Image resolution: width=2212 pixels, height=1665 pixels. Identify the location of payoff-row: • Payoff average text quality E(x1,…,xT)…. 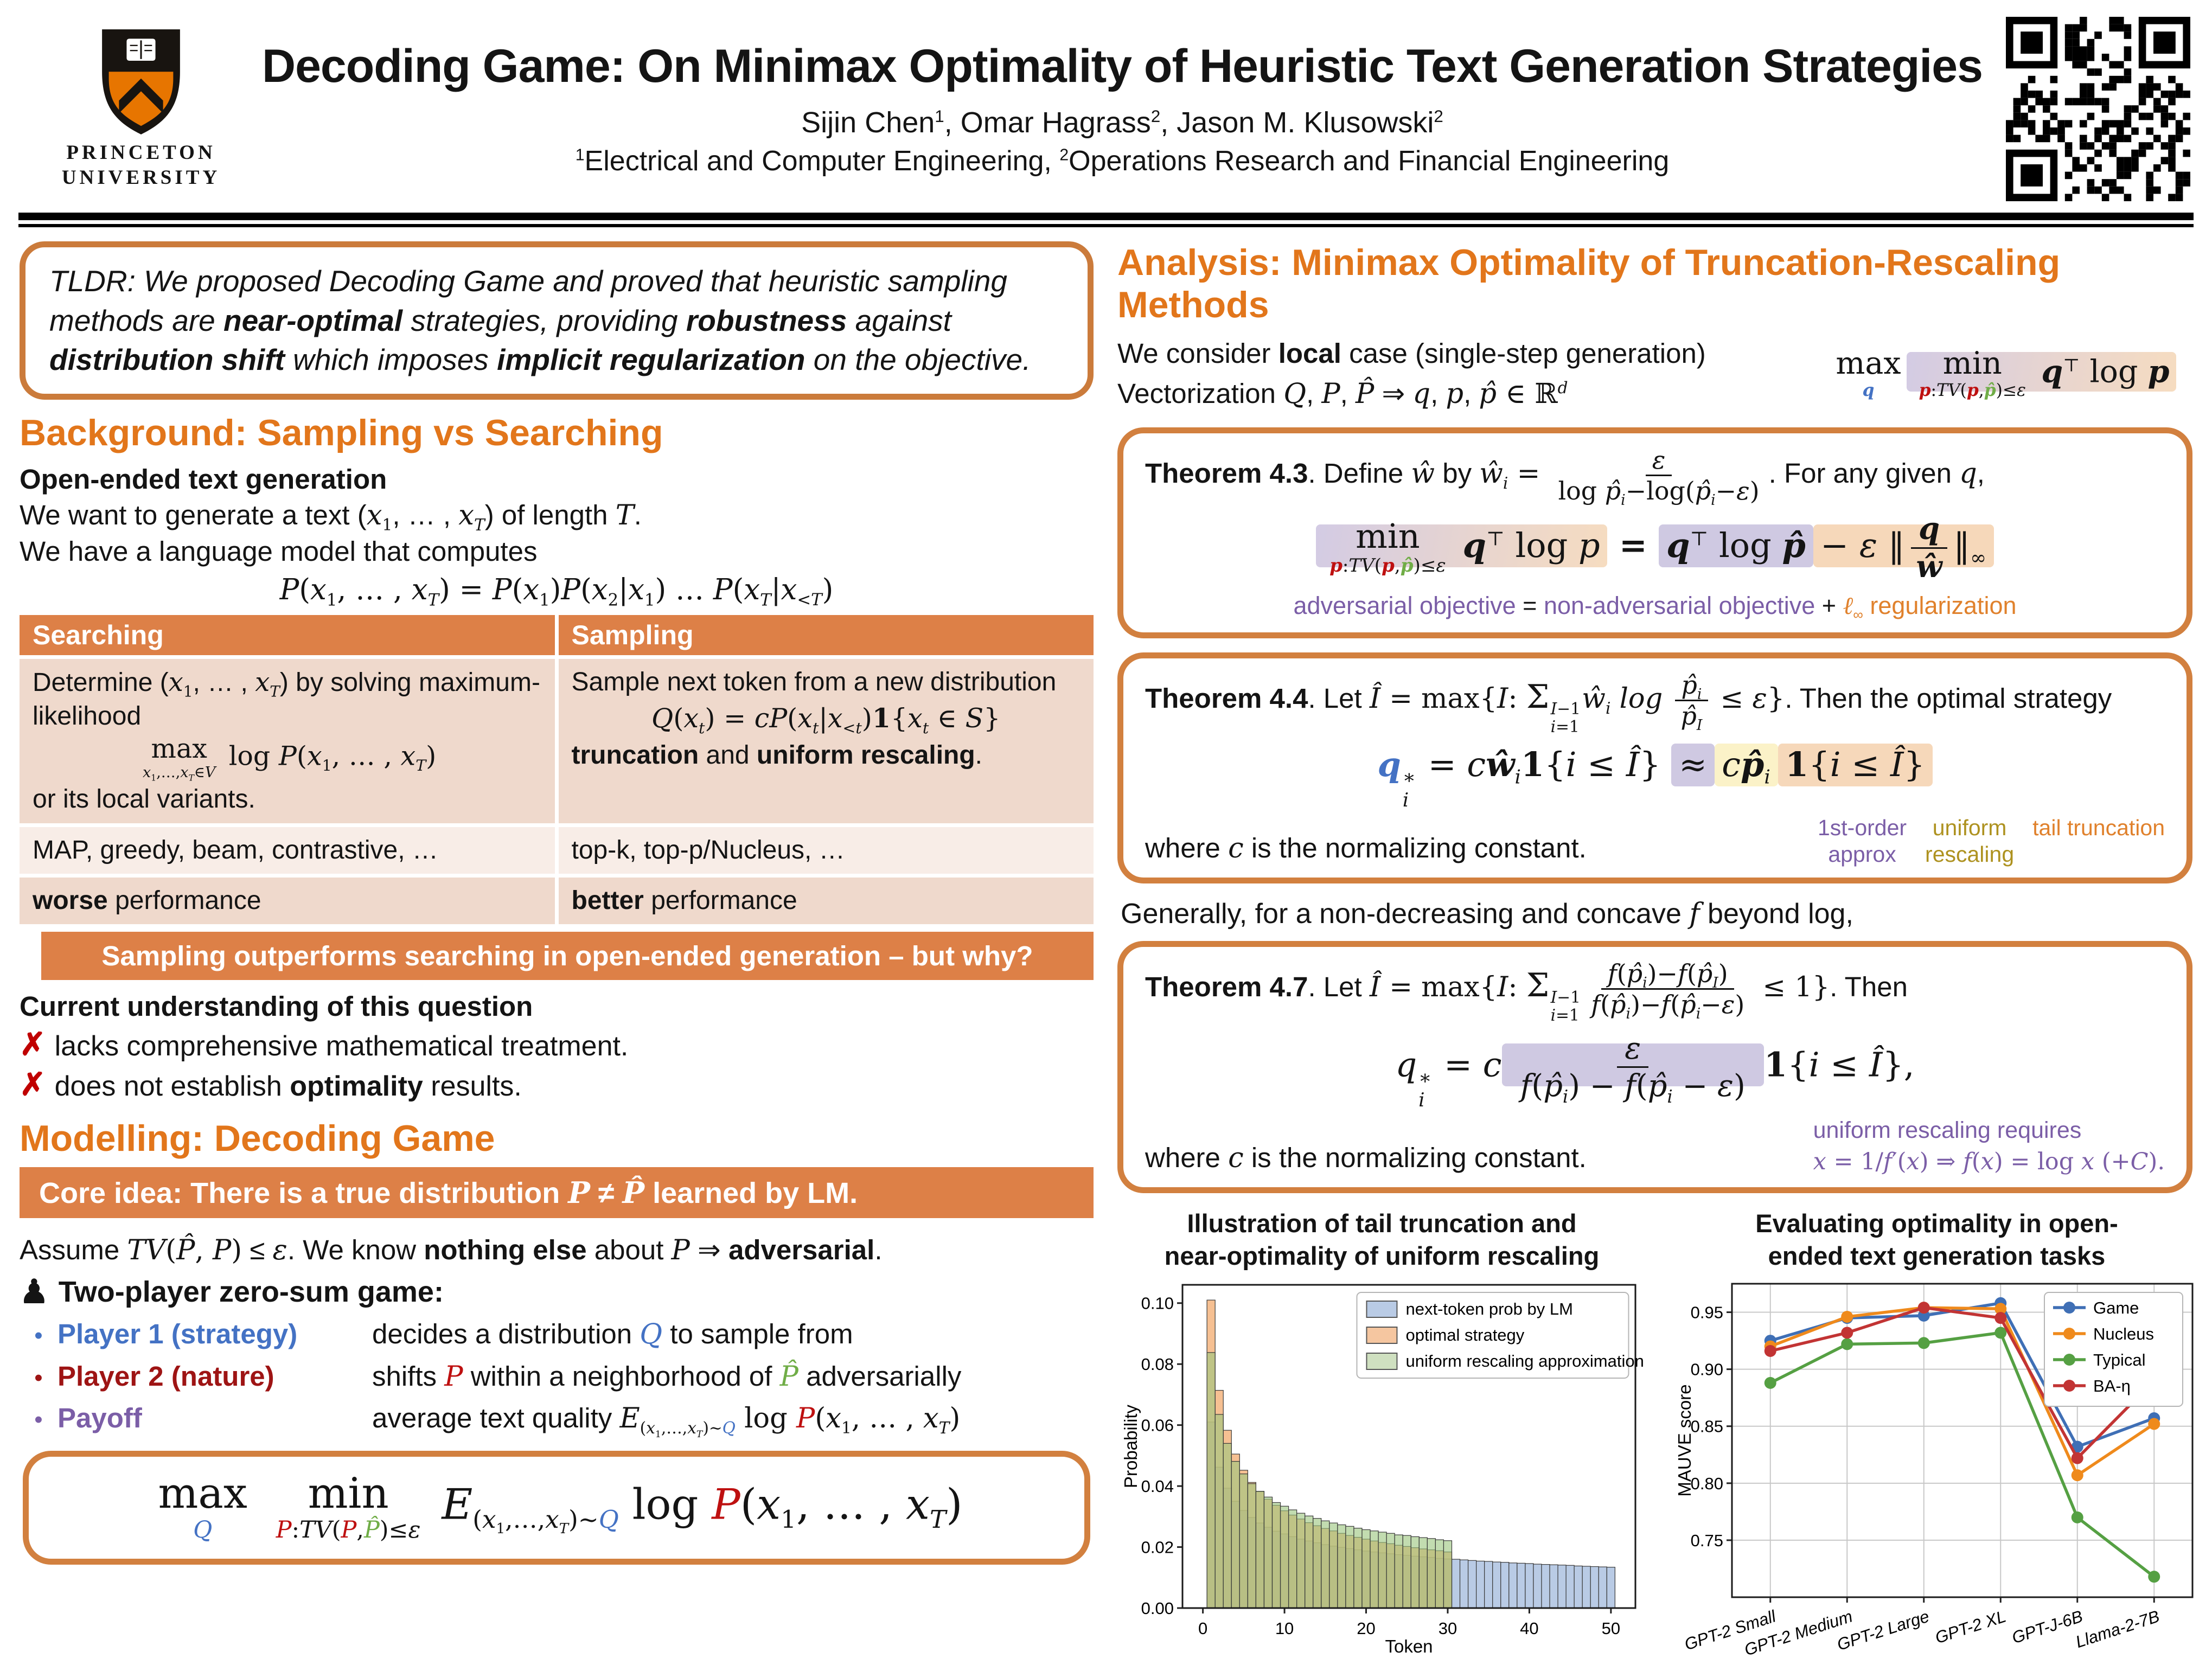
(557, 1420).